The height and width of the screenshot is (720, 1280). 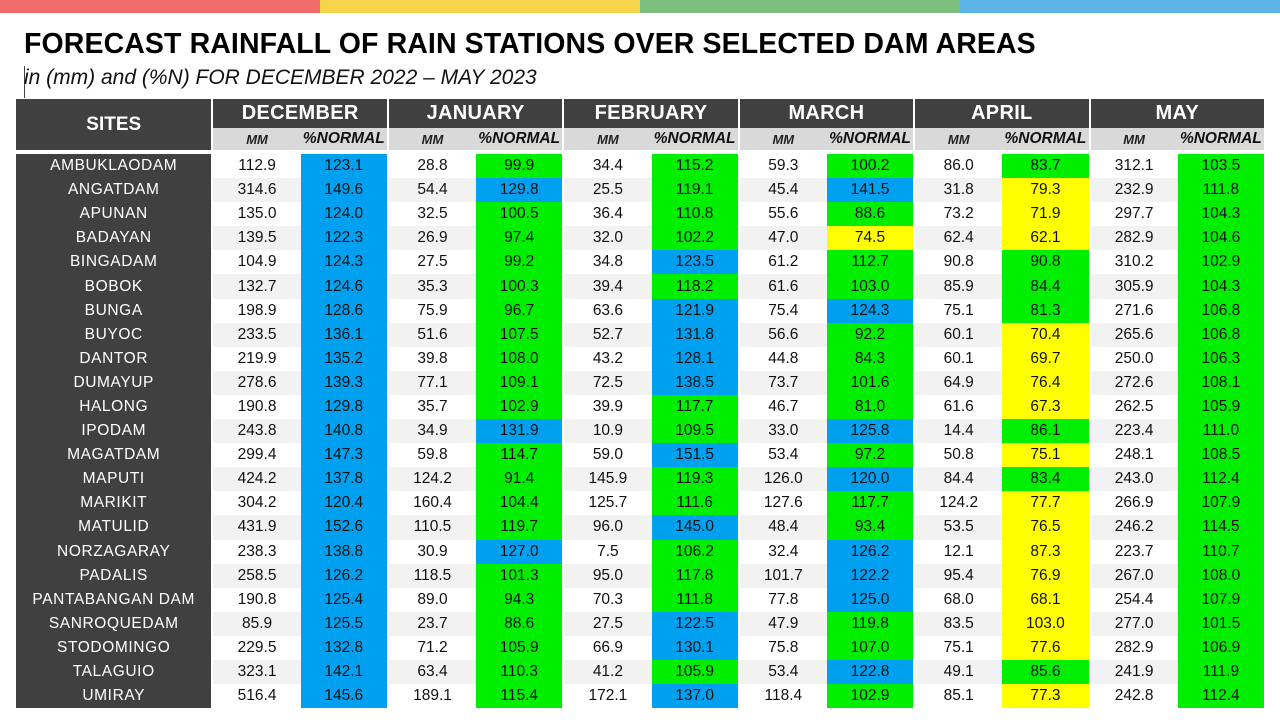 What do you see at coordinates (432, 527) in the screenshot?
I see `rainfall-mm-cell: 110.5` at bounding box center [432, 527].